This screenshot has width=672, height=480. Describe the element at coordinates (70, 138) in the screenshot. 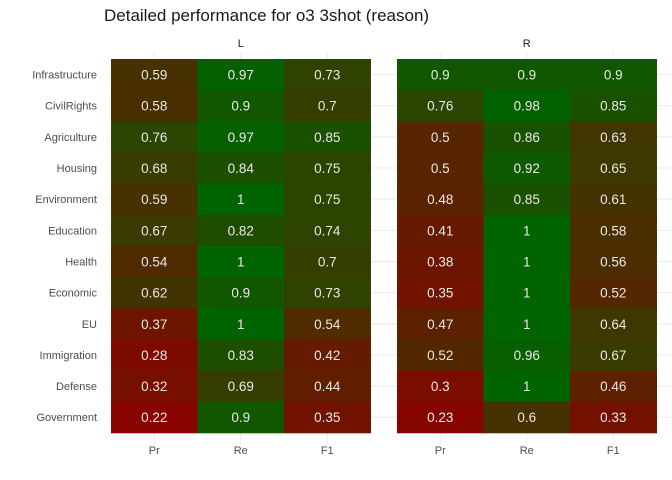

I see `y-tick-label: Agriculture` at that location.